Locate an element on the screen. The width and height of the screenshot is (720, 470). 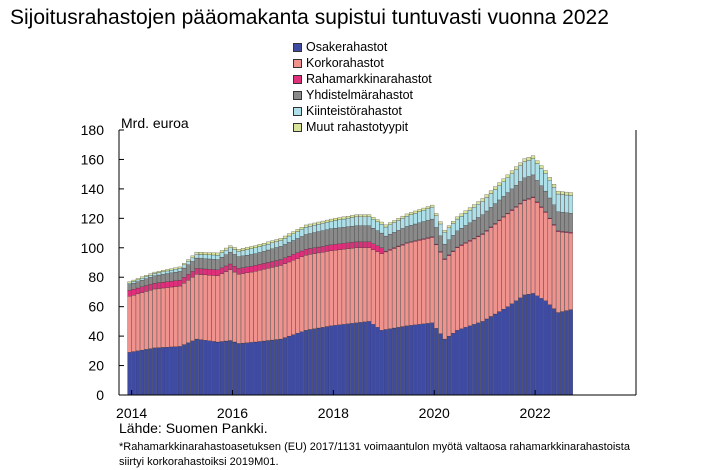
bar-segment-muut rahastotyypit-2018-12 is located at coordinates (381, 223).